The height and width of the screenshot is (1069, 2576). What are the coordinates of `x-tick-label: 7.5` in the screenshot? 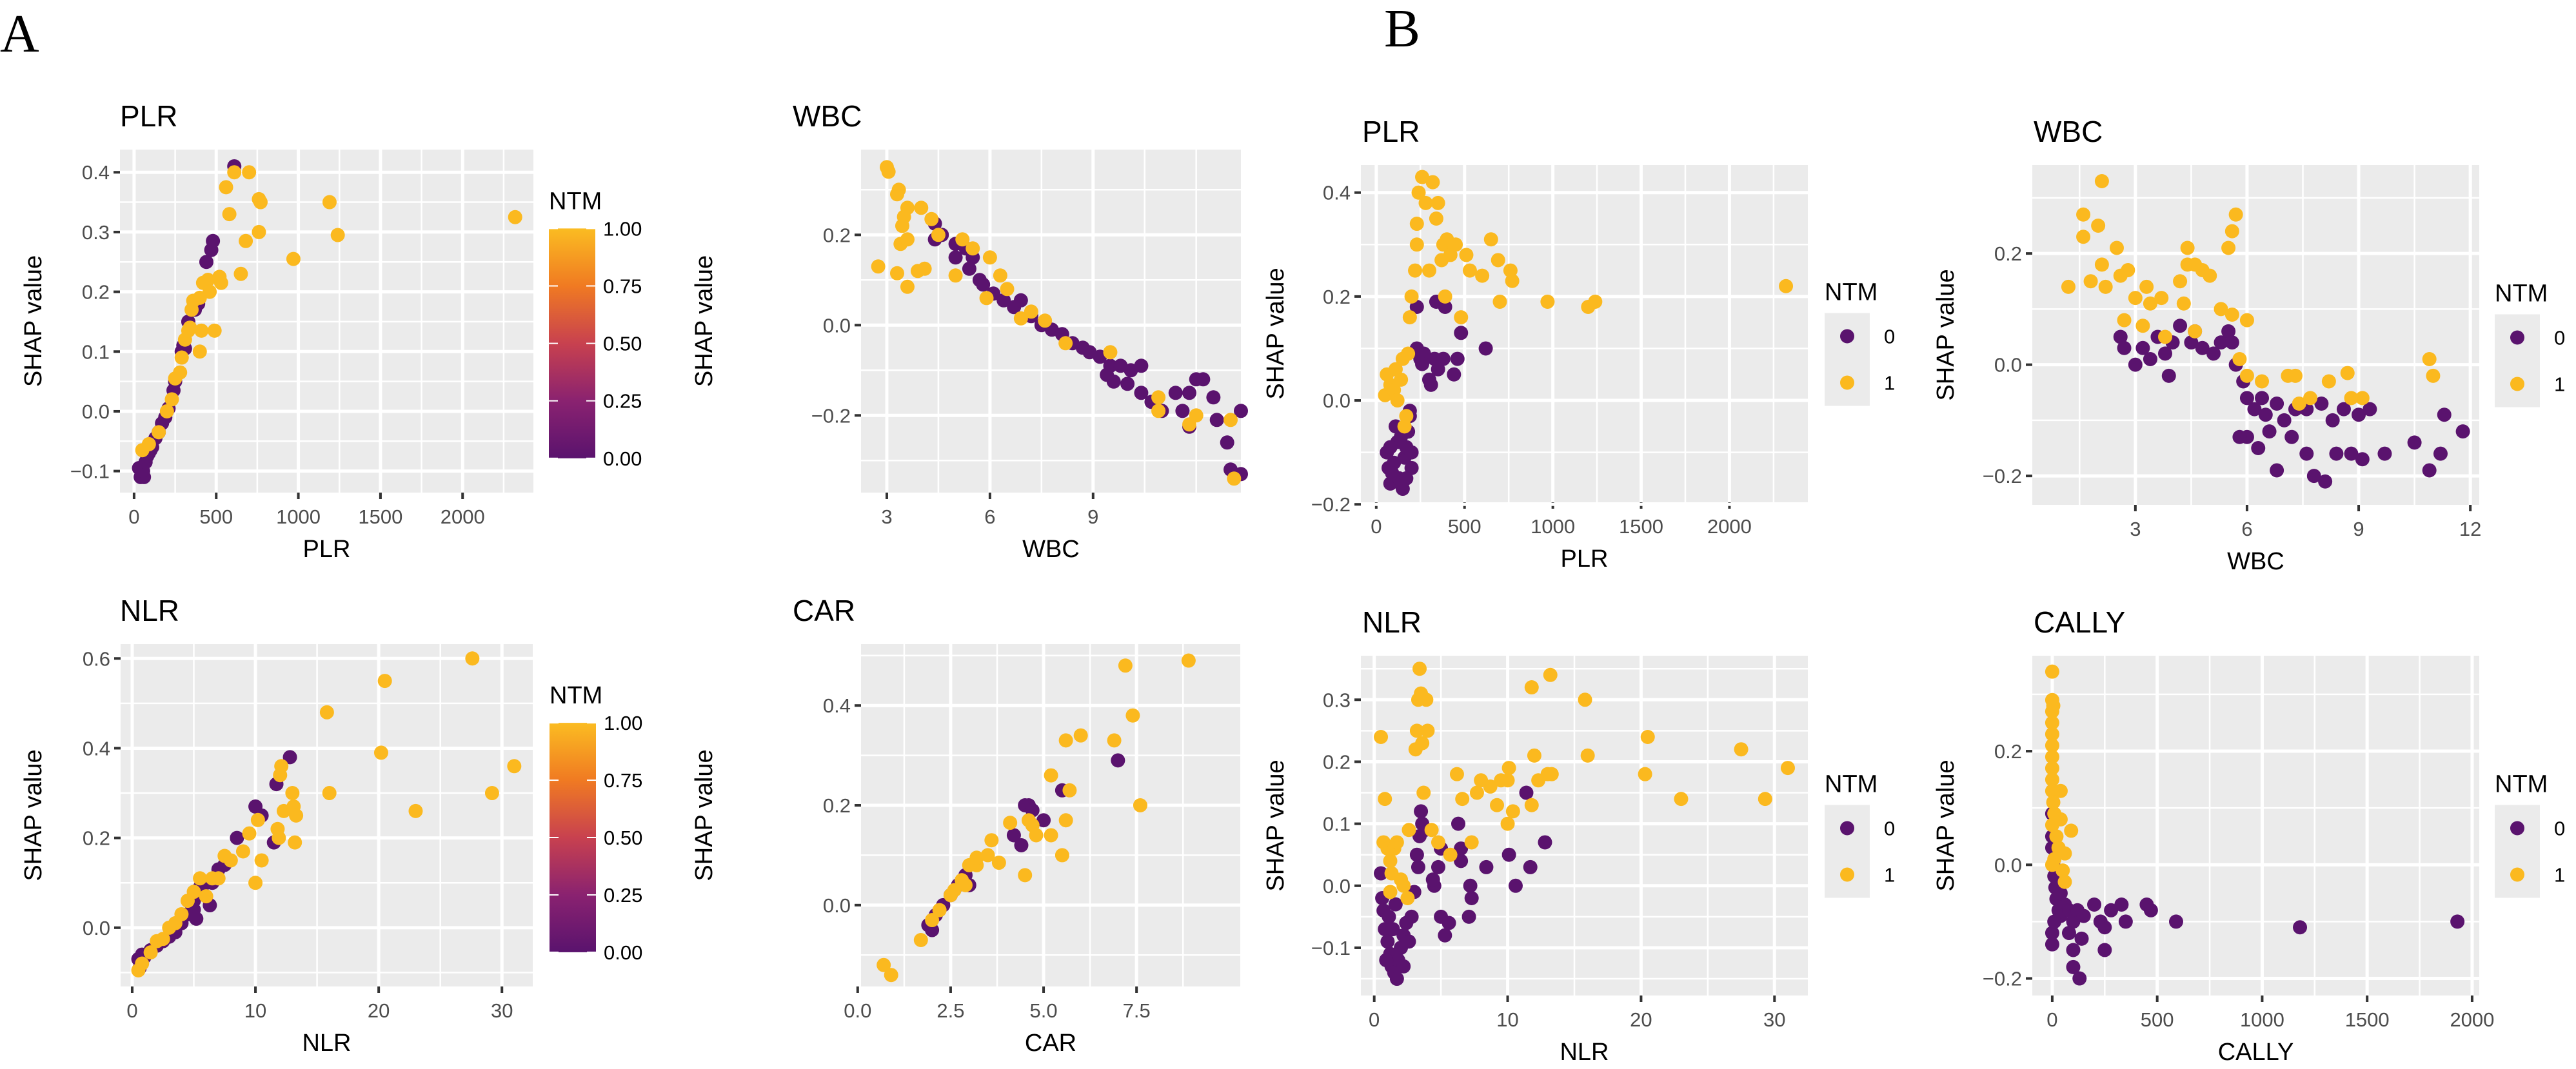 It's located at (1137, 1010).